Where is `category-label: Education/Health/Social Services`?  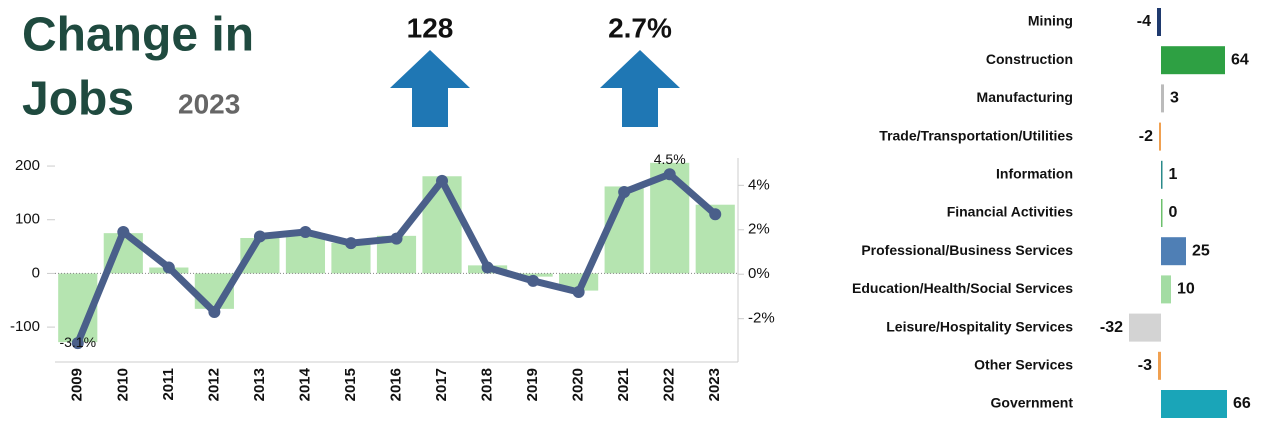
category-label: Education/Health/Social Services is located at coordinates (962, 288).